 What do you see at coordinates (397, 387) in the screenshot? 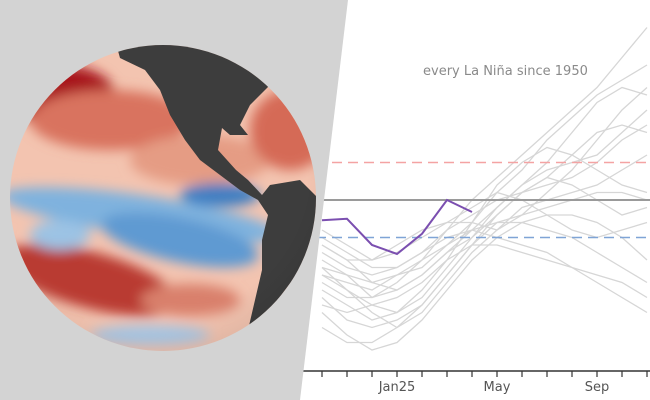
I see `x-tick-label: Jan25` at bounding box center [397, 387].